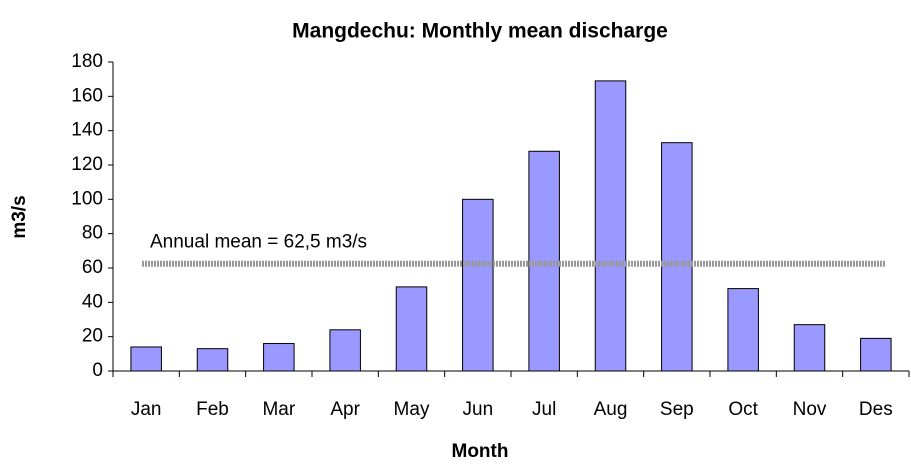 Image resolution: width=911 pixels, height=464 pixels. Describe the element at coordinates (611, 409) in the screenshot. I see `x-tick-label: Aug` at that location.